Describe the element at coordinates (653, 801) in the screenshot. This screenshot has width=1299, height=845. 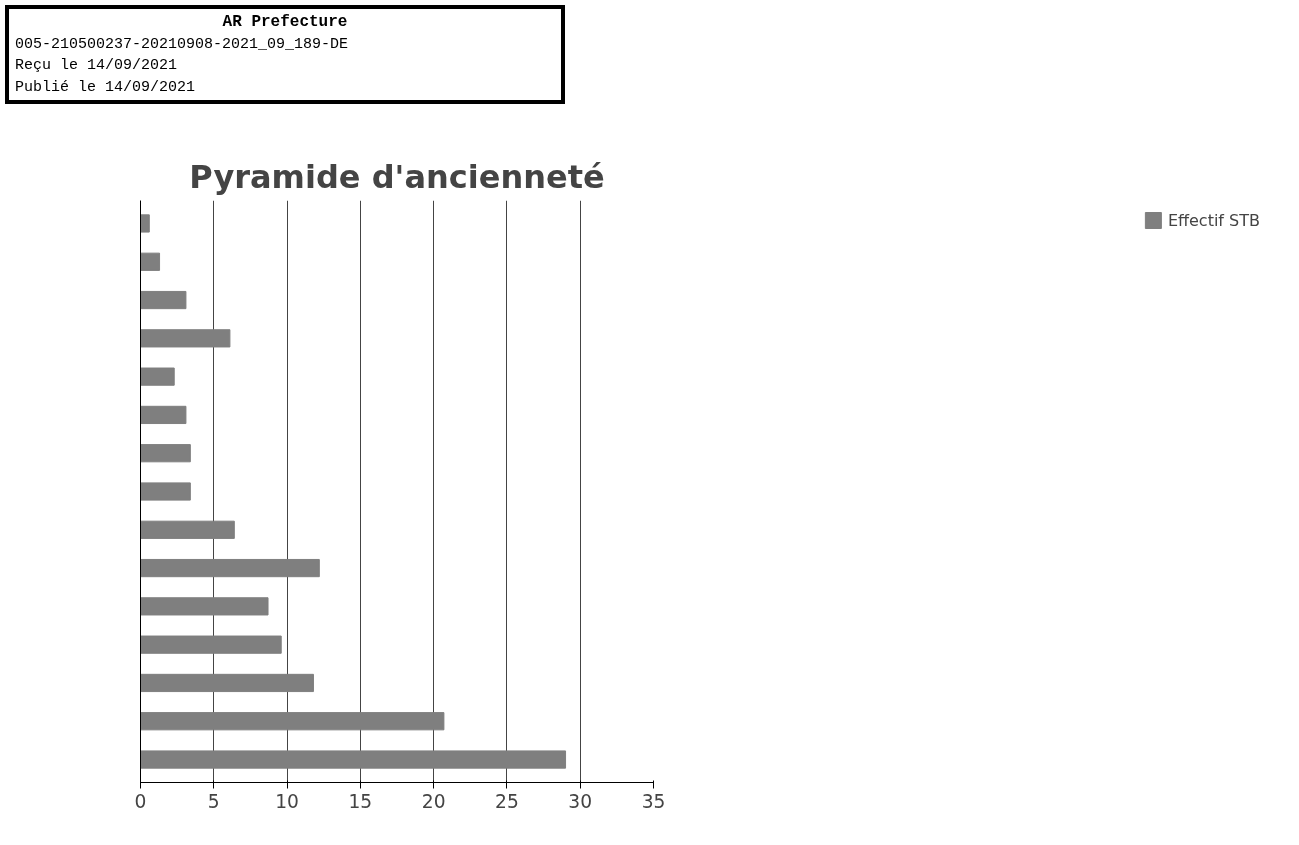
I see `x-tick-label: 35` at that location.